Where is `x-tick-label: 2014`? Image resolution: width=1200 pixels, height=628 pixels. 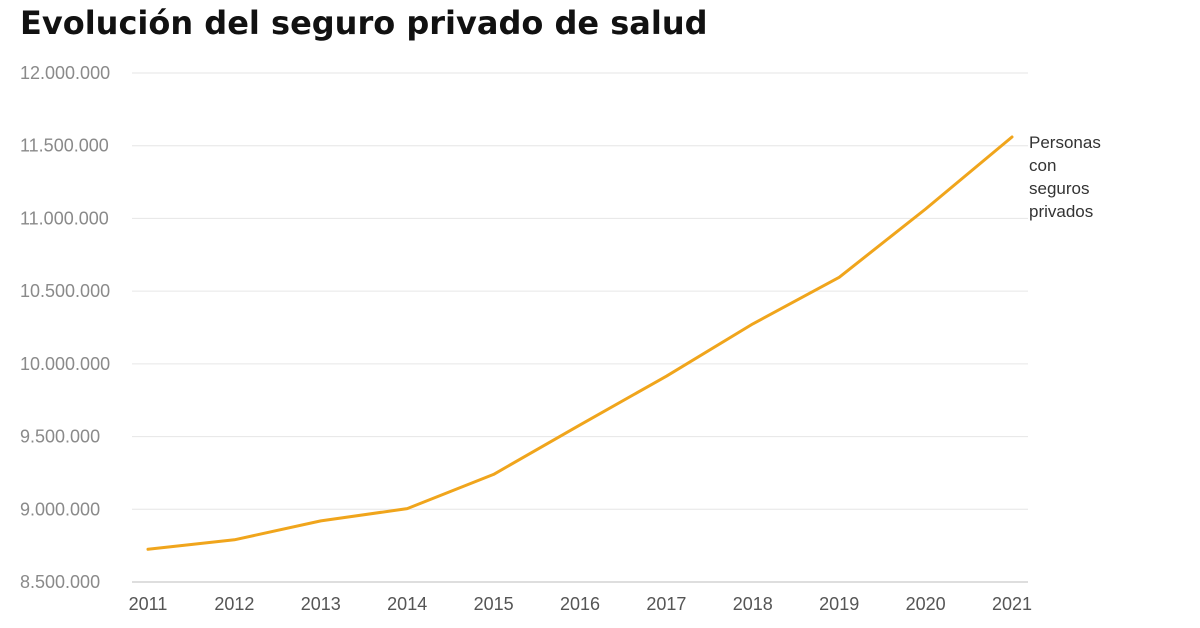 x-tick-label: 2014 is located at coordinates (407, 604).